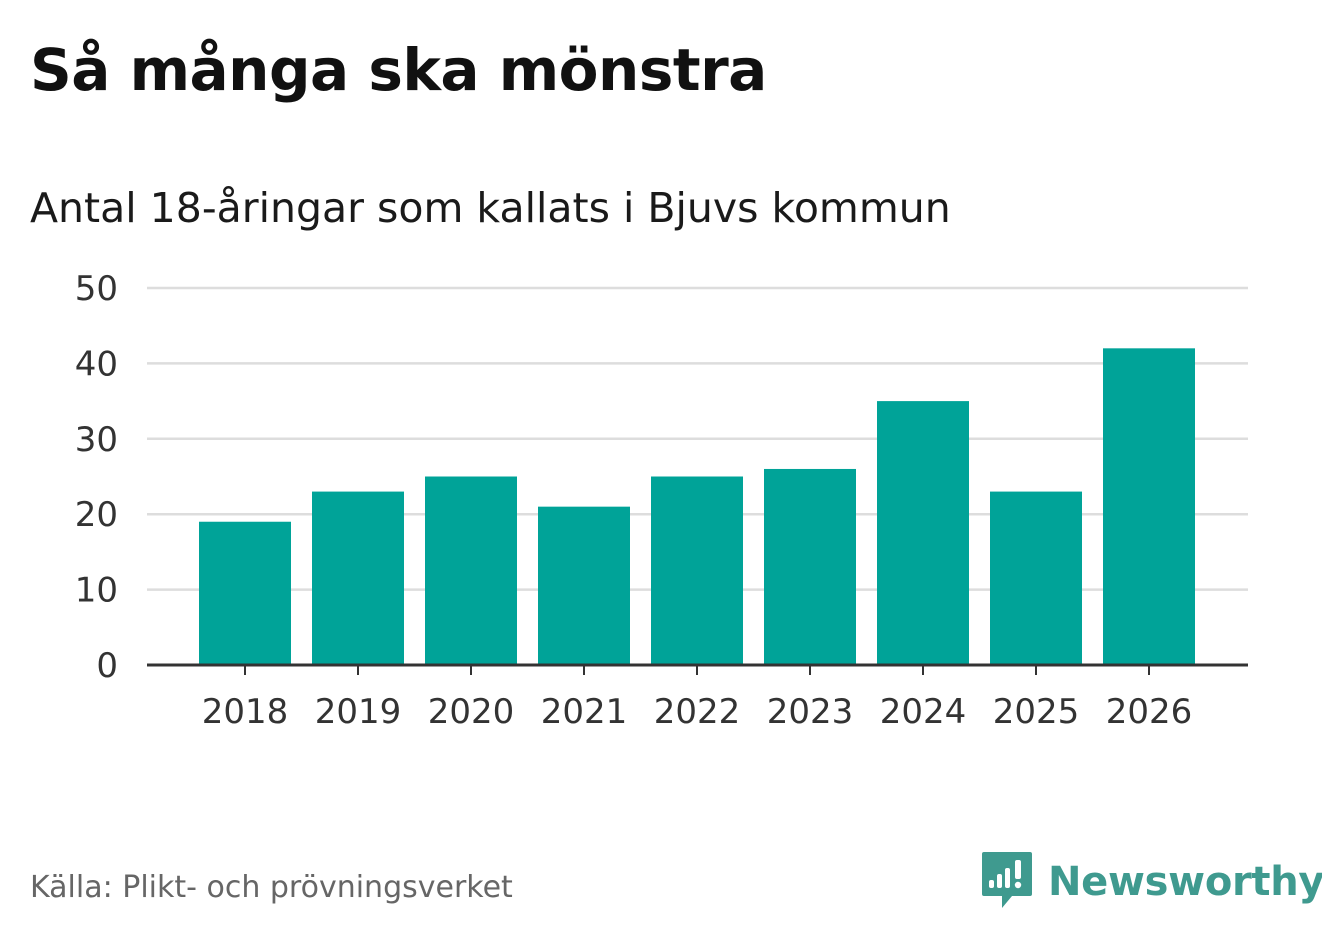 The height and width of the screenshot is (939, 1322). Describe the element at coordinates (1007, 882) in the screenshot. I see `newsworthy-logo-icon` at that location.